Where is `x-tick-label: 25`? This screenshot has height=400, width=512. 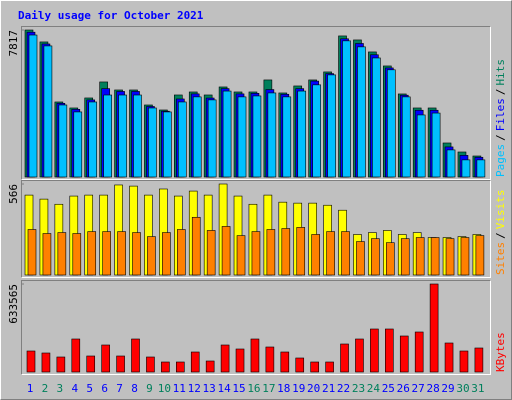
x-tick-label: 25 is located at coordinates (388, 388).